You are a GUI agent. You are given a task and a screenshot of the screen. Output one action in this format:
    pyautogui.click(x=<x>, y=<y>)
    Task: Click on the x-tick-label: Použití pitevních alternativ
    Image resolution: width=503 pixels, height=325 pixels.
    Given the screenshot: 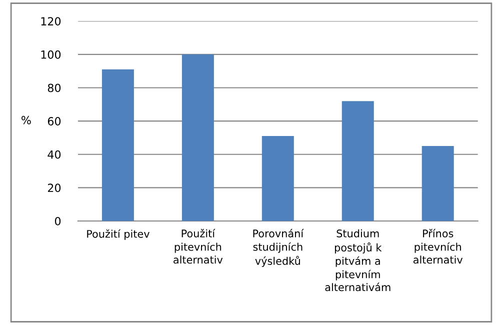 What is the action you would take?
    pyautogui.click(x=198, y=246)
    